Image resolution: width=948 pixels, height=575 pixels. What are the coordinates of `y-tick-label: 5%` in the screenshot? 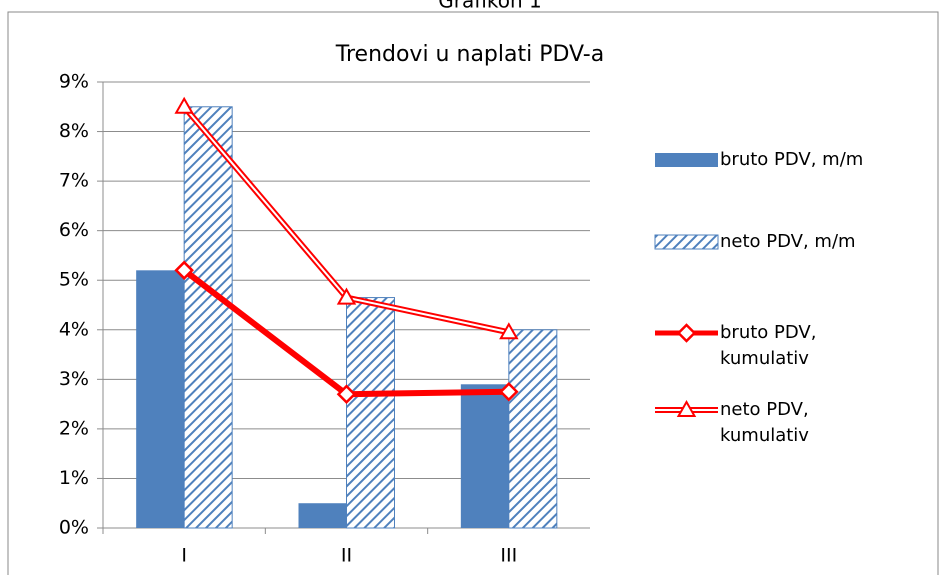 It's located at (74, 280).